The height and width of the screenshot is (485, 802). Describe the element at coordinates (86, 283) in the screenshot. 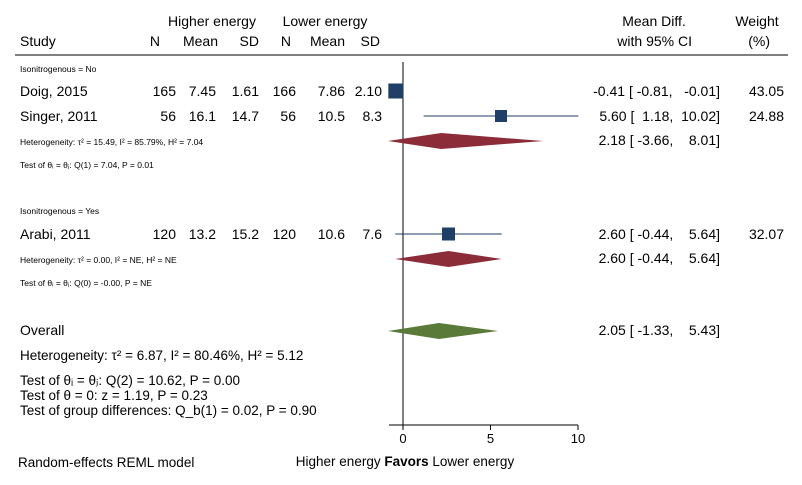

I see `subgroup-2-test: Test of θᵢ = θⱼ: Q(0) = -0.00, P = NE` at that location.